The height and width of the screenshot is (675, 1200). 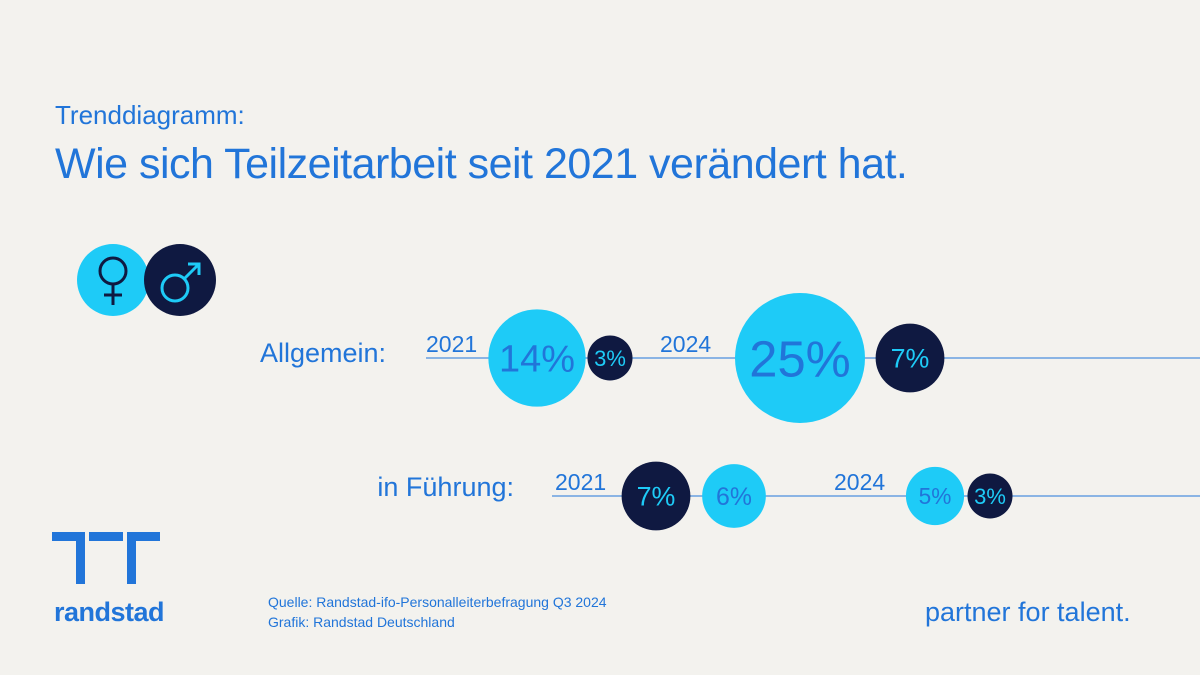 What do you see at coordinates (109, 612) in the screenshot?
I see `brand-wordmark: randstad` at bounding box center [109, 612].